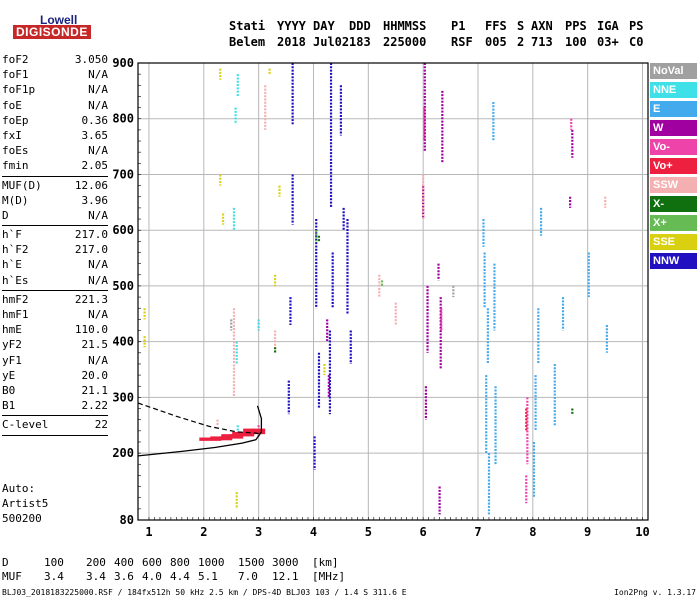  Describe the element at coordinates (180, 576) in the screenshot. I see `muf-cell: 4.4` at that location.